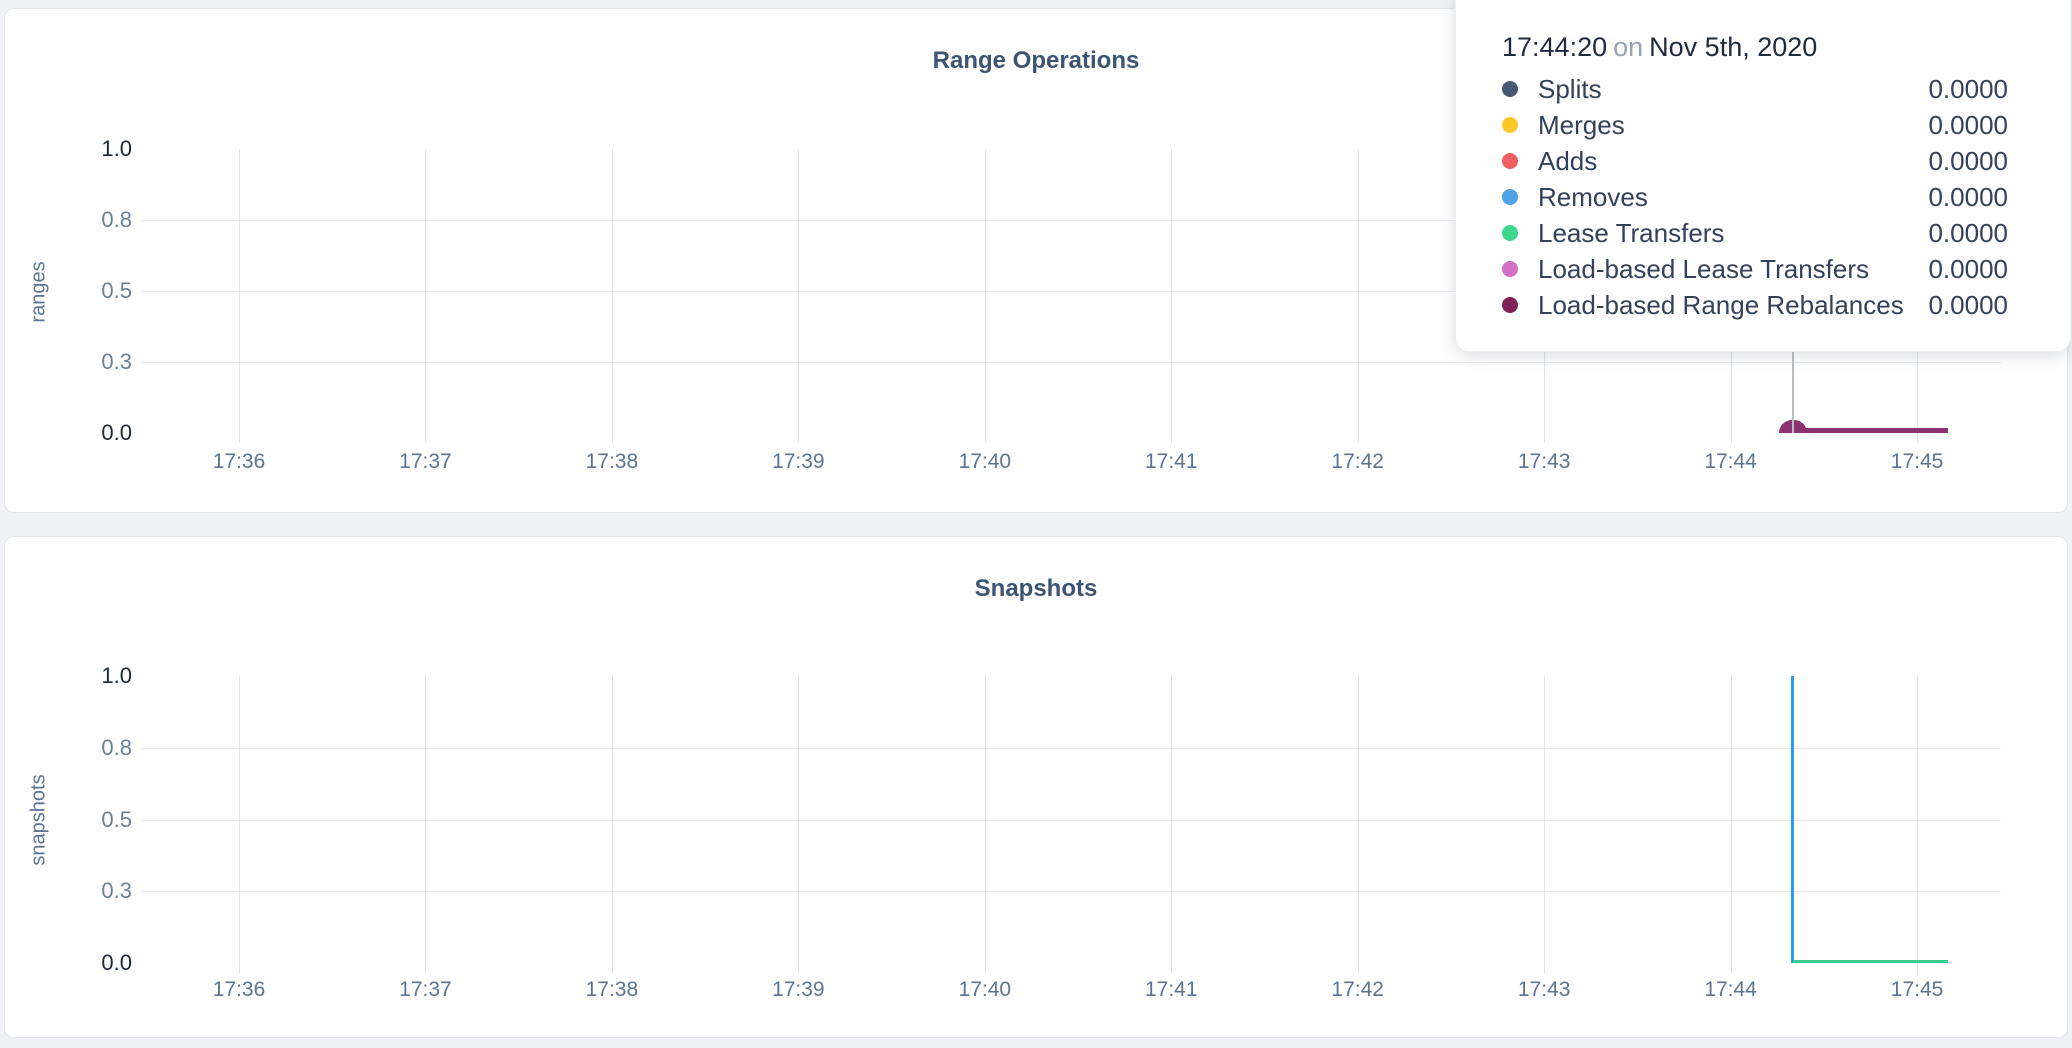 The image size is (2072, 1048). What do you see at coordinates (1870, 430) in the screenshot?
I see `series-line-Load-based Range Rebalances` at bounding box center [1870, 430].